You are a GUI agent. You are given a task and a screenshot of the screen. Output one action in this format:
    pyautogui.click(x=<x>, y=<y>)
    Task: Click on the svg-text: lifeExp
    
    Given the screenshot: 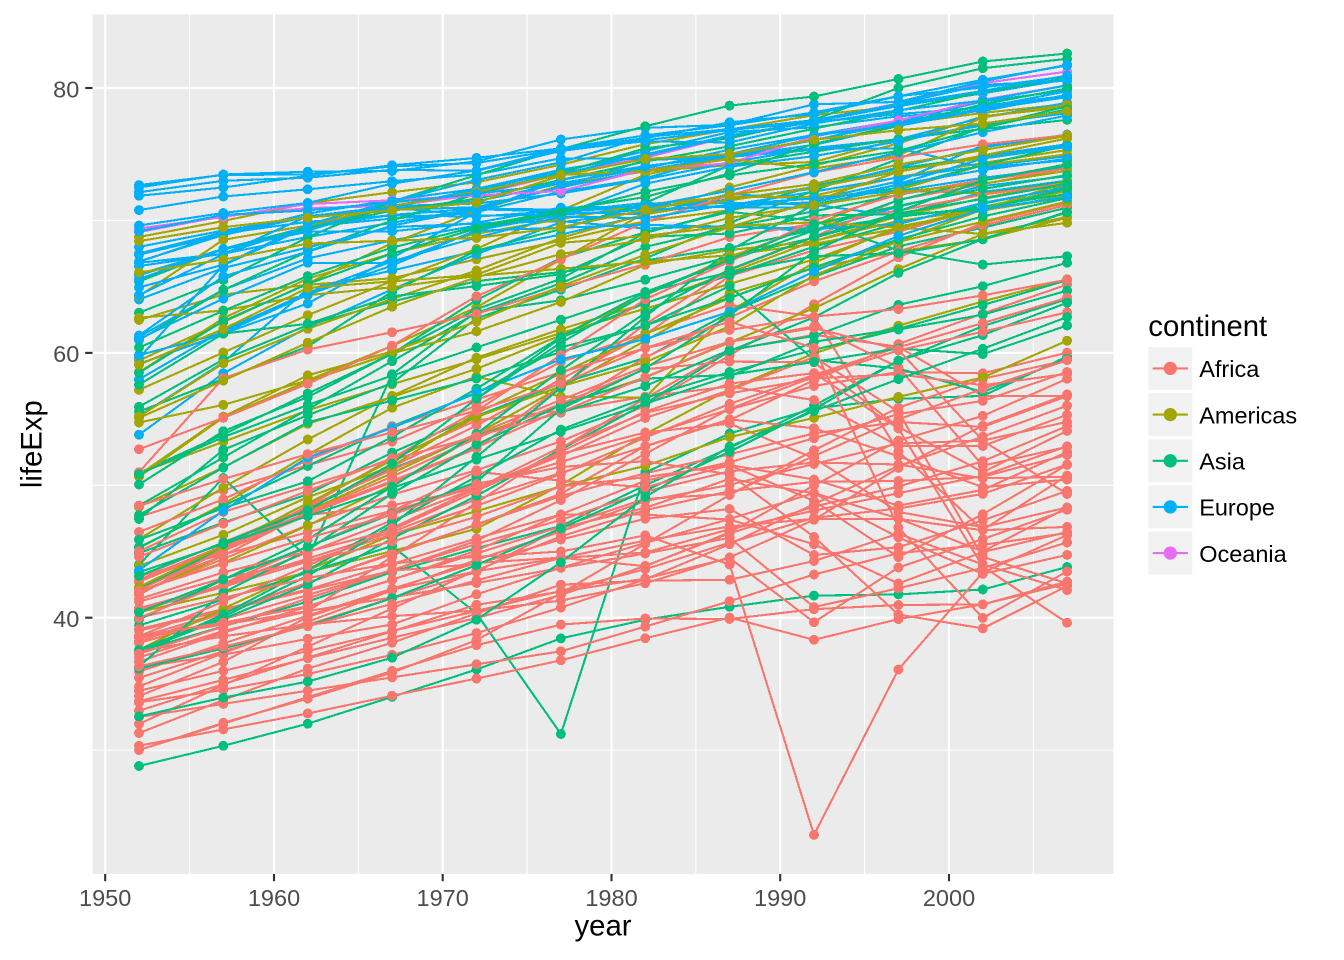 What is the action you would take?
    pyautogui.click(x=31, y=444)
    